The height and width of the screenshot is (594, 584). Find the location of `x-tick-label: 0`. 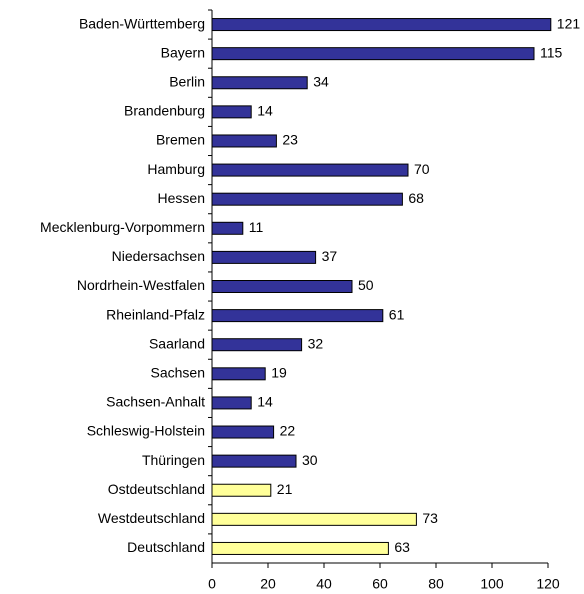

x-tick-label: 0 is located at coordinates (212, 584).